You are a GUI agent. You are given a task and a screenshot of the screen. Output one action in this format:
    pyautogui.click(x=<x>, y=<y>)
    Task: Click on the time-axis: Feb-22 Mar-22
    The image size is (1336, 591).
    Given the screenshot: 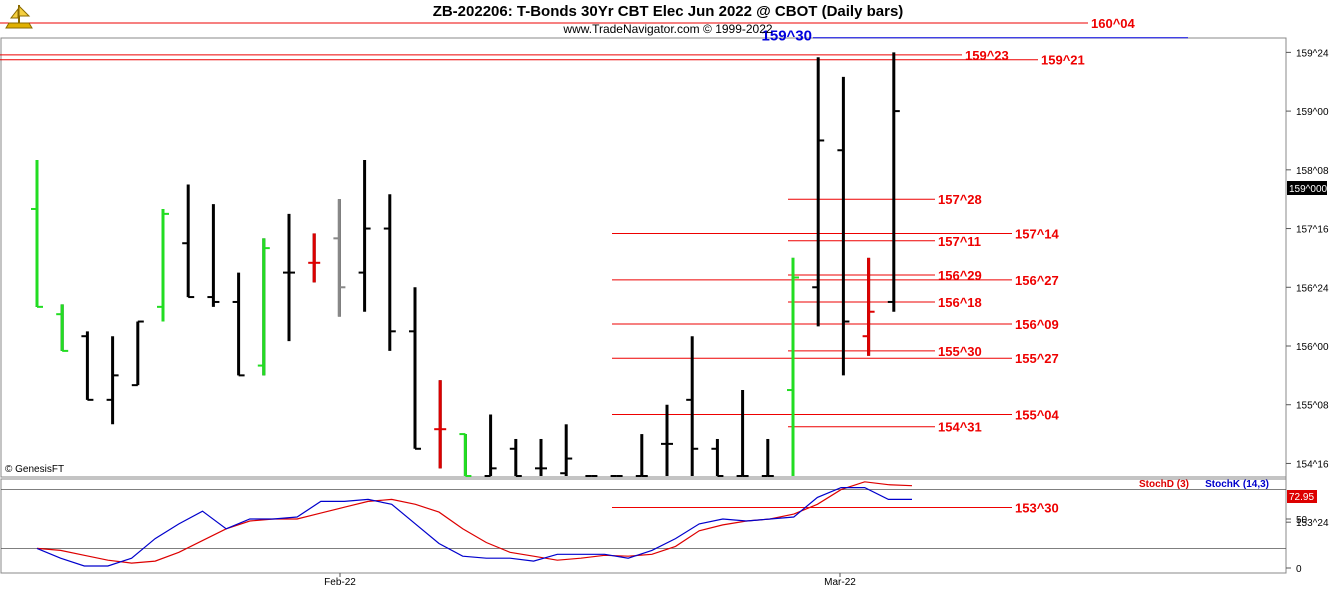 What is the action you would take?
    pyautogui.click(x=590, y=580)
    